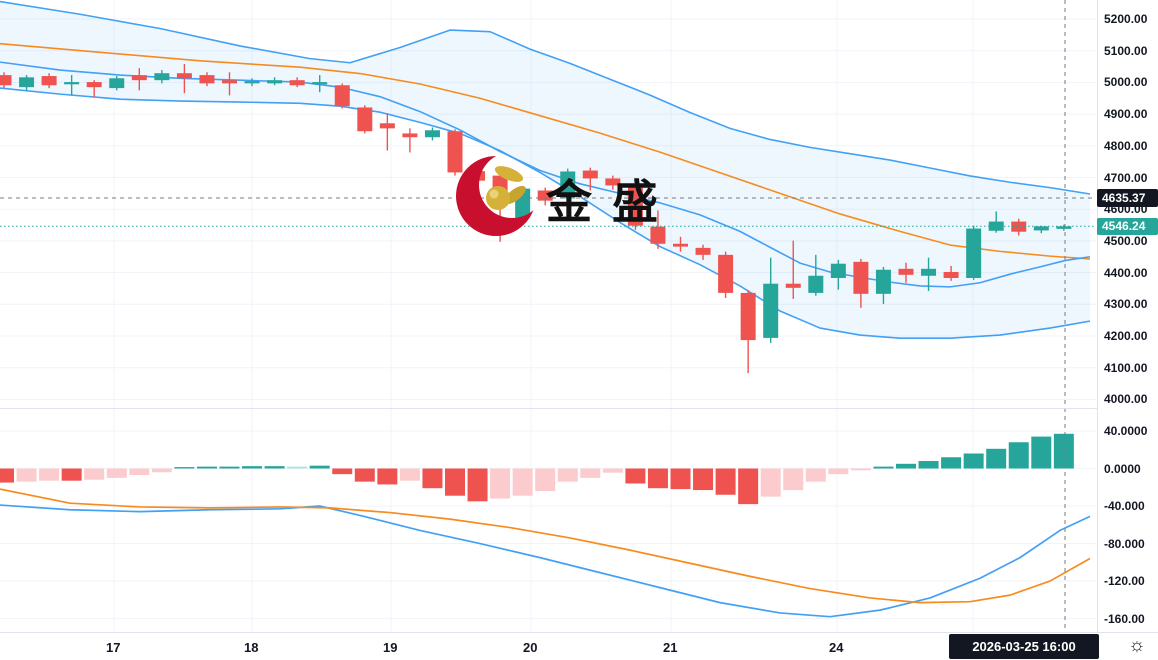 The image size is (1158, 660). I want to click on time-axis-label: 18, so click(251, 647).